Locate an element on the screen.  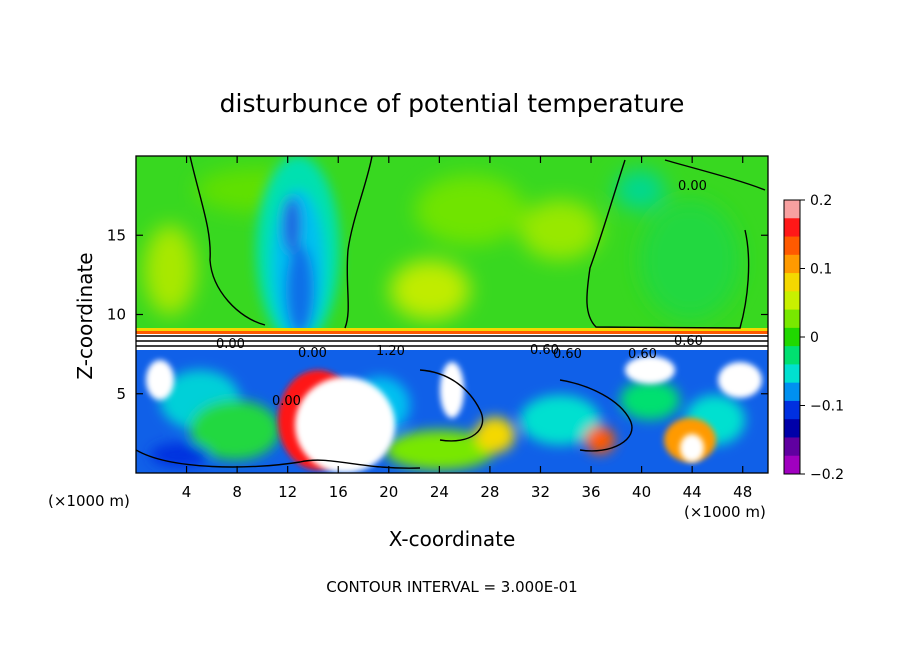
x-tick-label: 28 is located at coordinates (489, 492).